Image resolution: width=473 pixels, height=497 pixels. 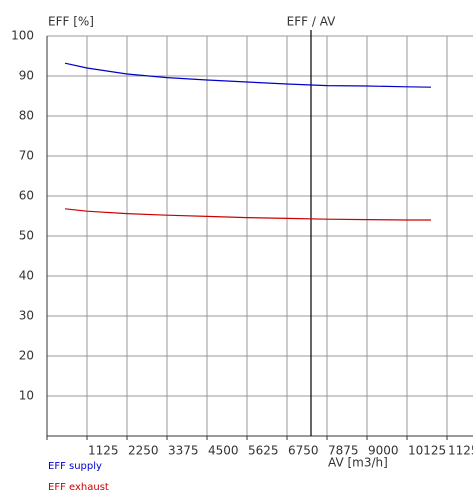 I want to click on y-tick-label: 20, so click(x=26, y=356).